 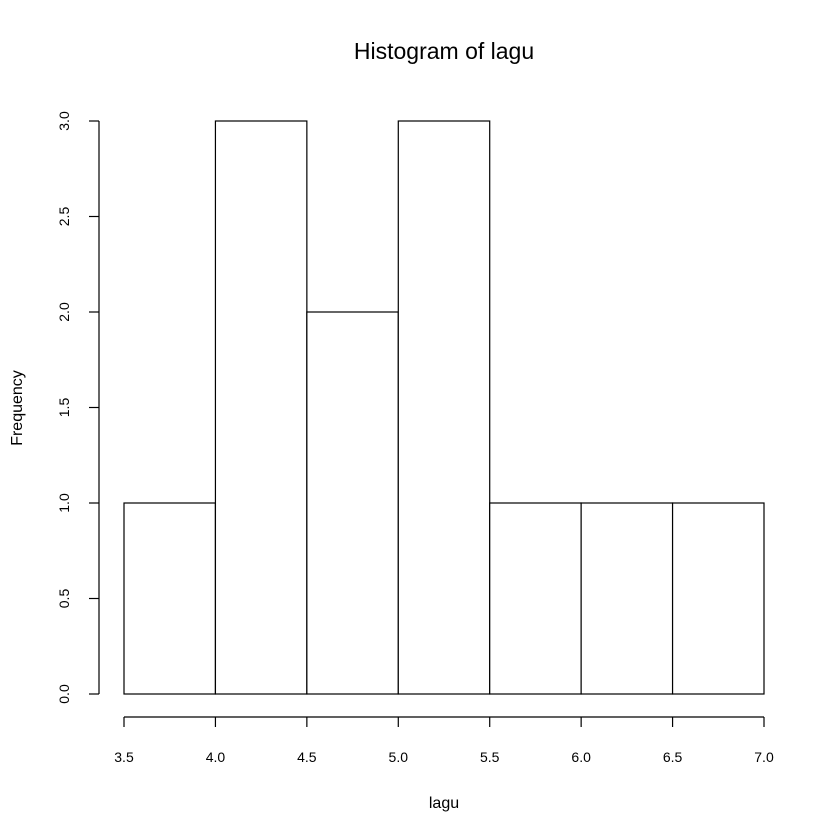 What do you see at coordinates (64, 408) in the screenshot?
I see `y-tick-label-4: 1.5` at bounding box center [64, 408].